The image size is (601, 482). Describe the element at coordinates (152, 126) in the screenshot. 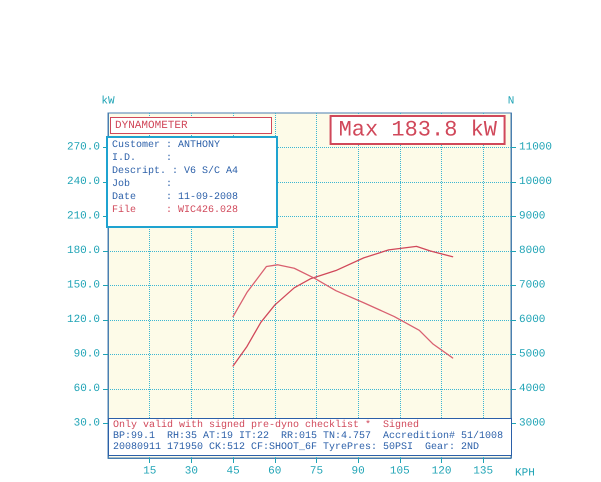

I see `annotation: DYNAMOMETER` at that location.